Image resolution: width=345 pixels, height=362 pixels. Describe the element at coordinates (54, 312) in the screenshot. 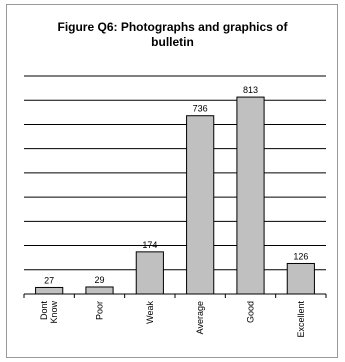

I see `category-tick-label-line: Know` at that location.